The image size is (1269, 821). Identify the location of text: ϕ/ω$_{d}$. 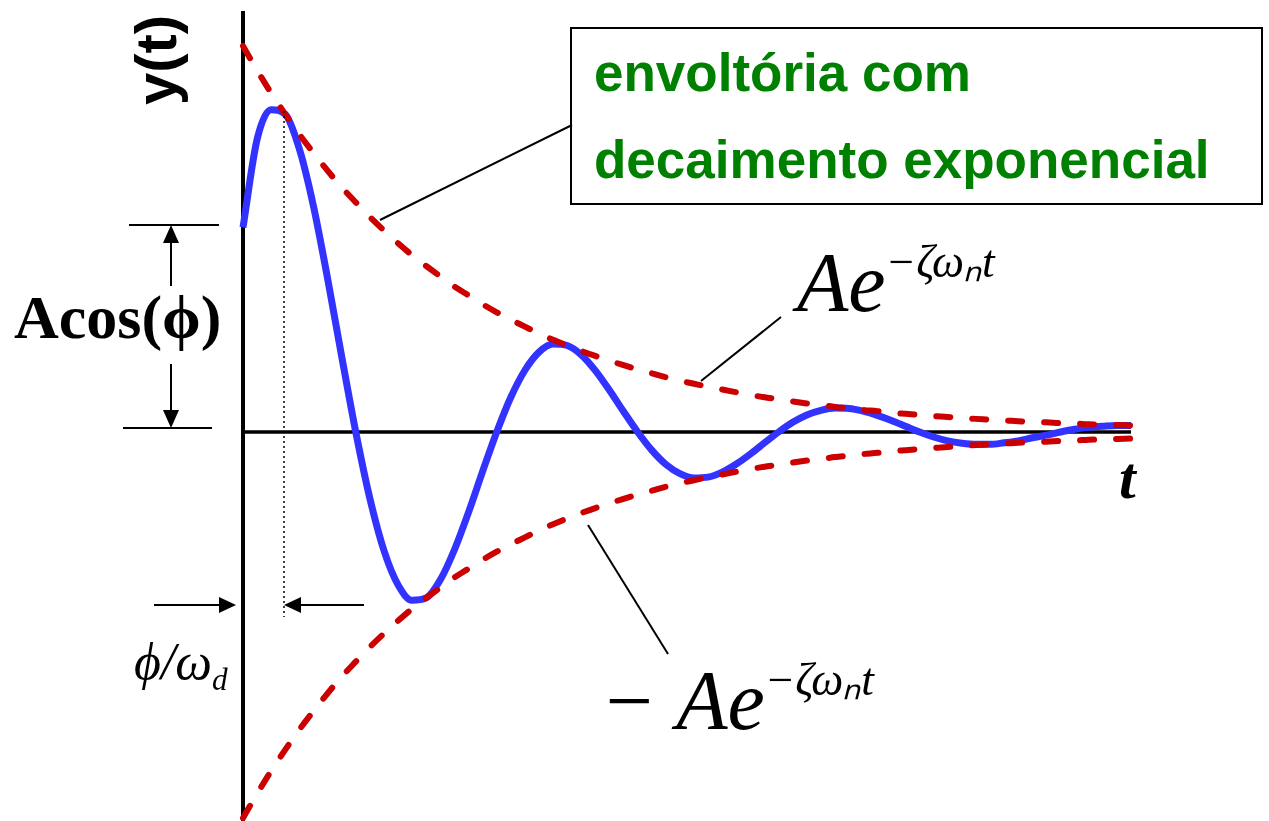
(181, 665).